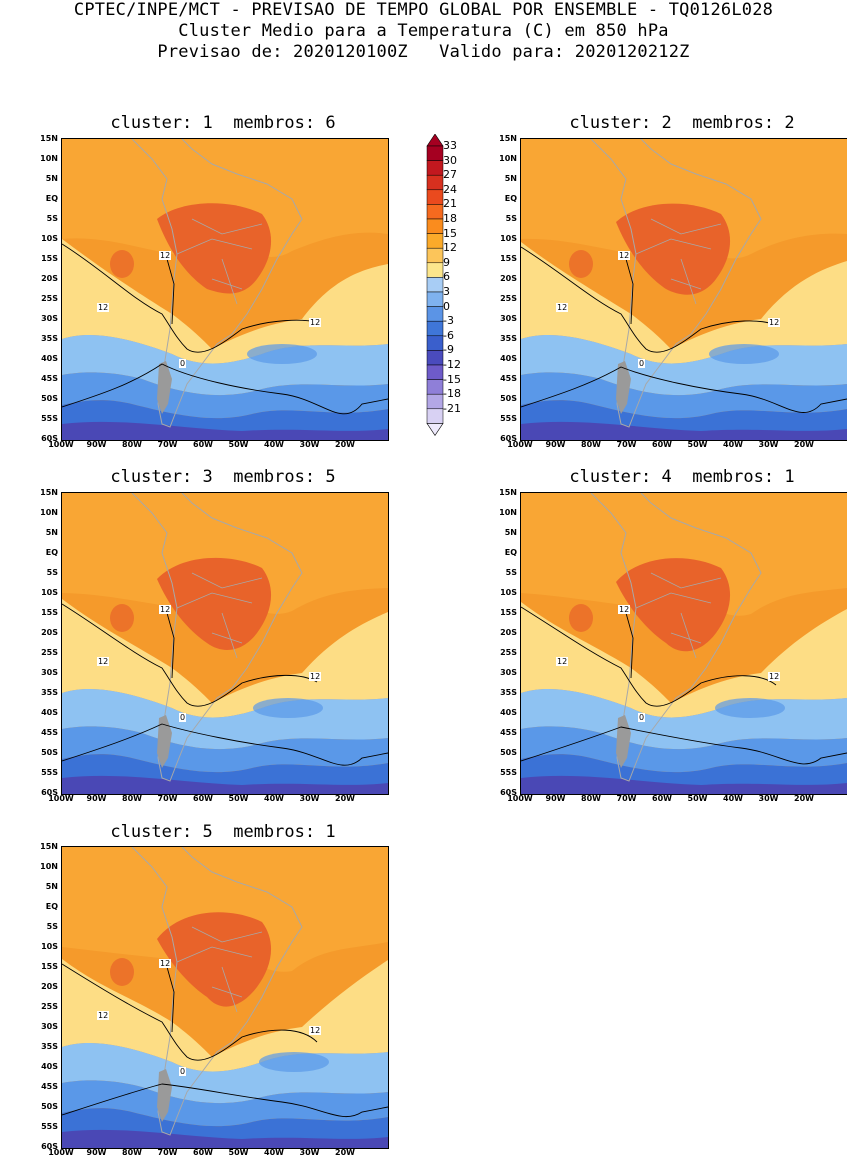  What do you see at coordinates (508, 672) in the screenshot?
I see `latitude-tick-label: 30S` at bounding box center [508, 672].